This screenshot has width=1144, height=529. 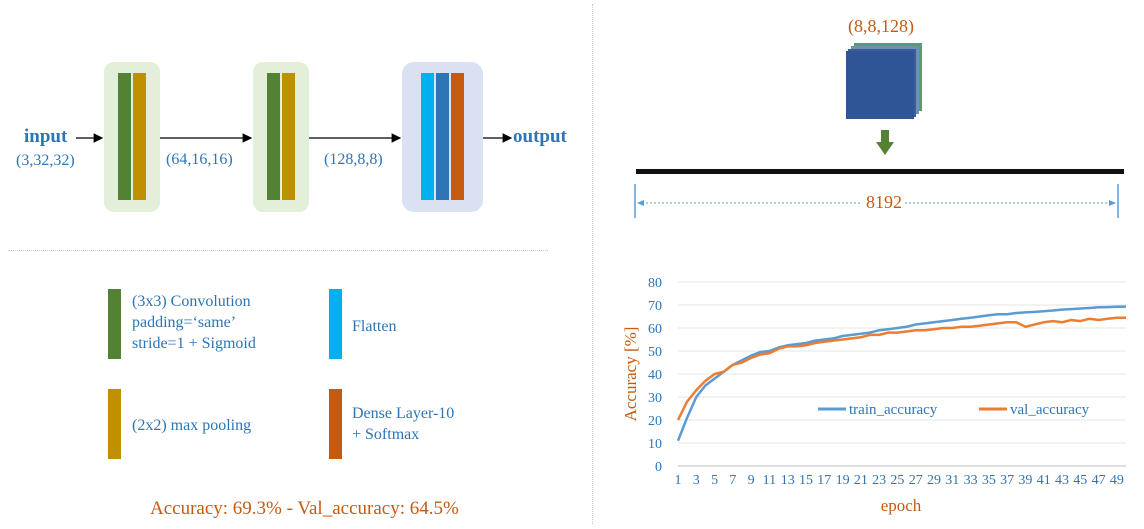 I want to click on y-tick-label: 10, so click(x=655, y=444).